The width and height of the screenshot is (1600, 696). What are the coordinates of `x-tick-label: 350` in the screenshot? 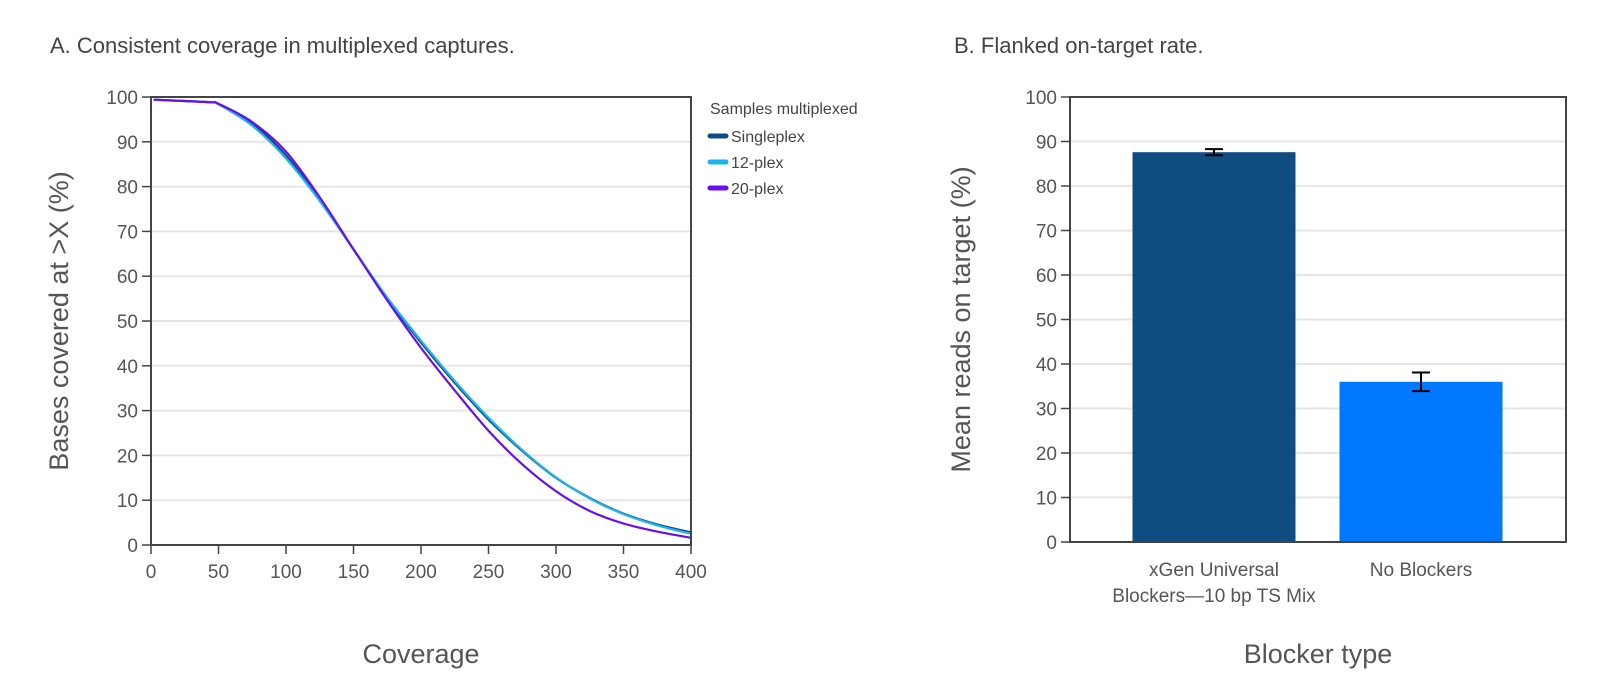 It's located at (624, 572).